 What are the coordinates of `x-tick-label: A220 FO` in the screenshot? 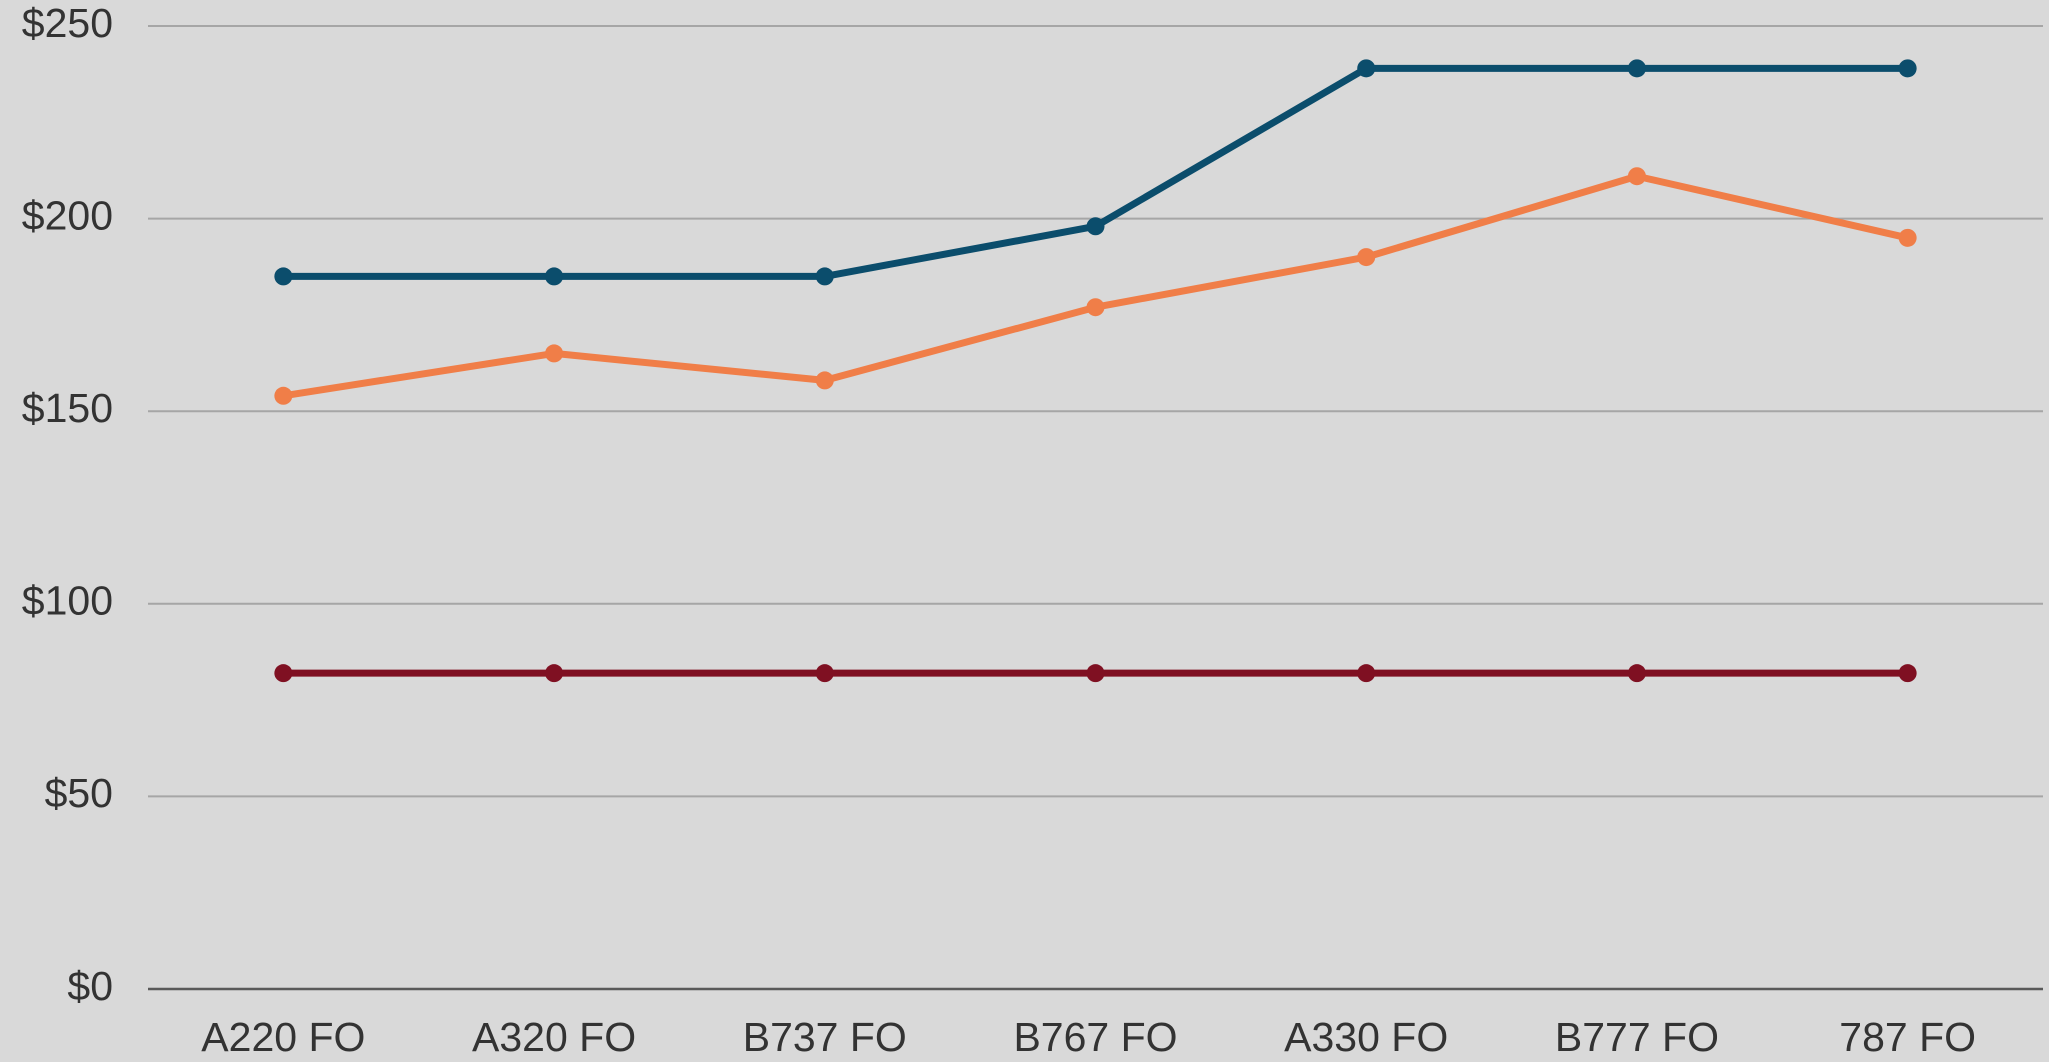 It's located at (283, 1037).